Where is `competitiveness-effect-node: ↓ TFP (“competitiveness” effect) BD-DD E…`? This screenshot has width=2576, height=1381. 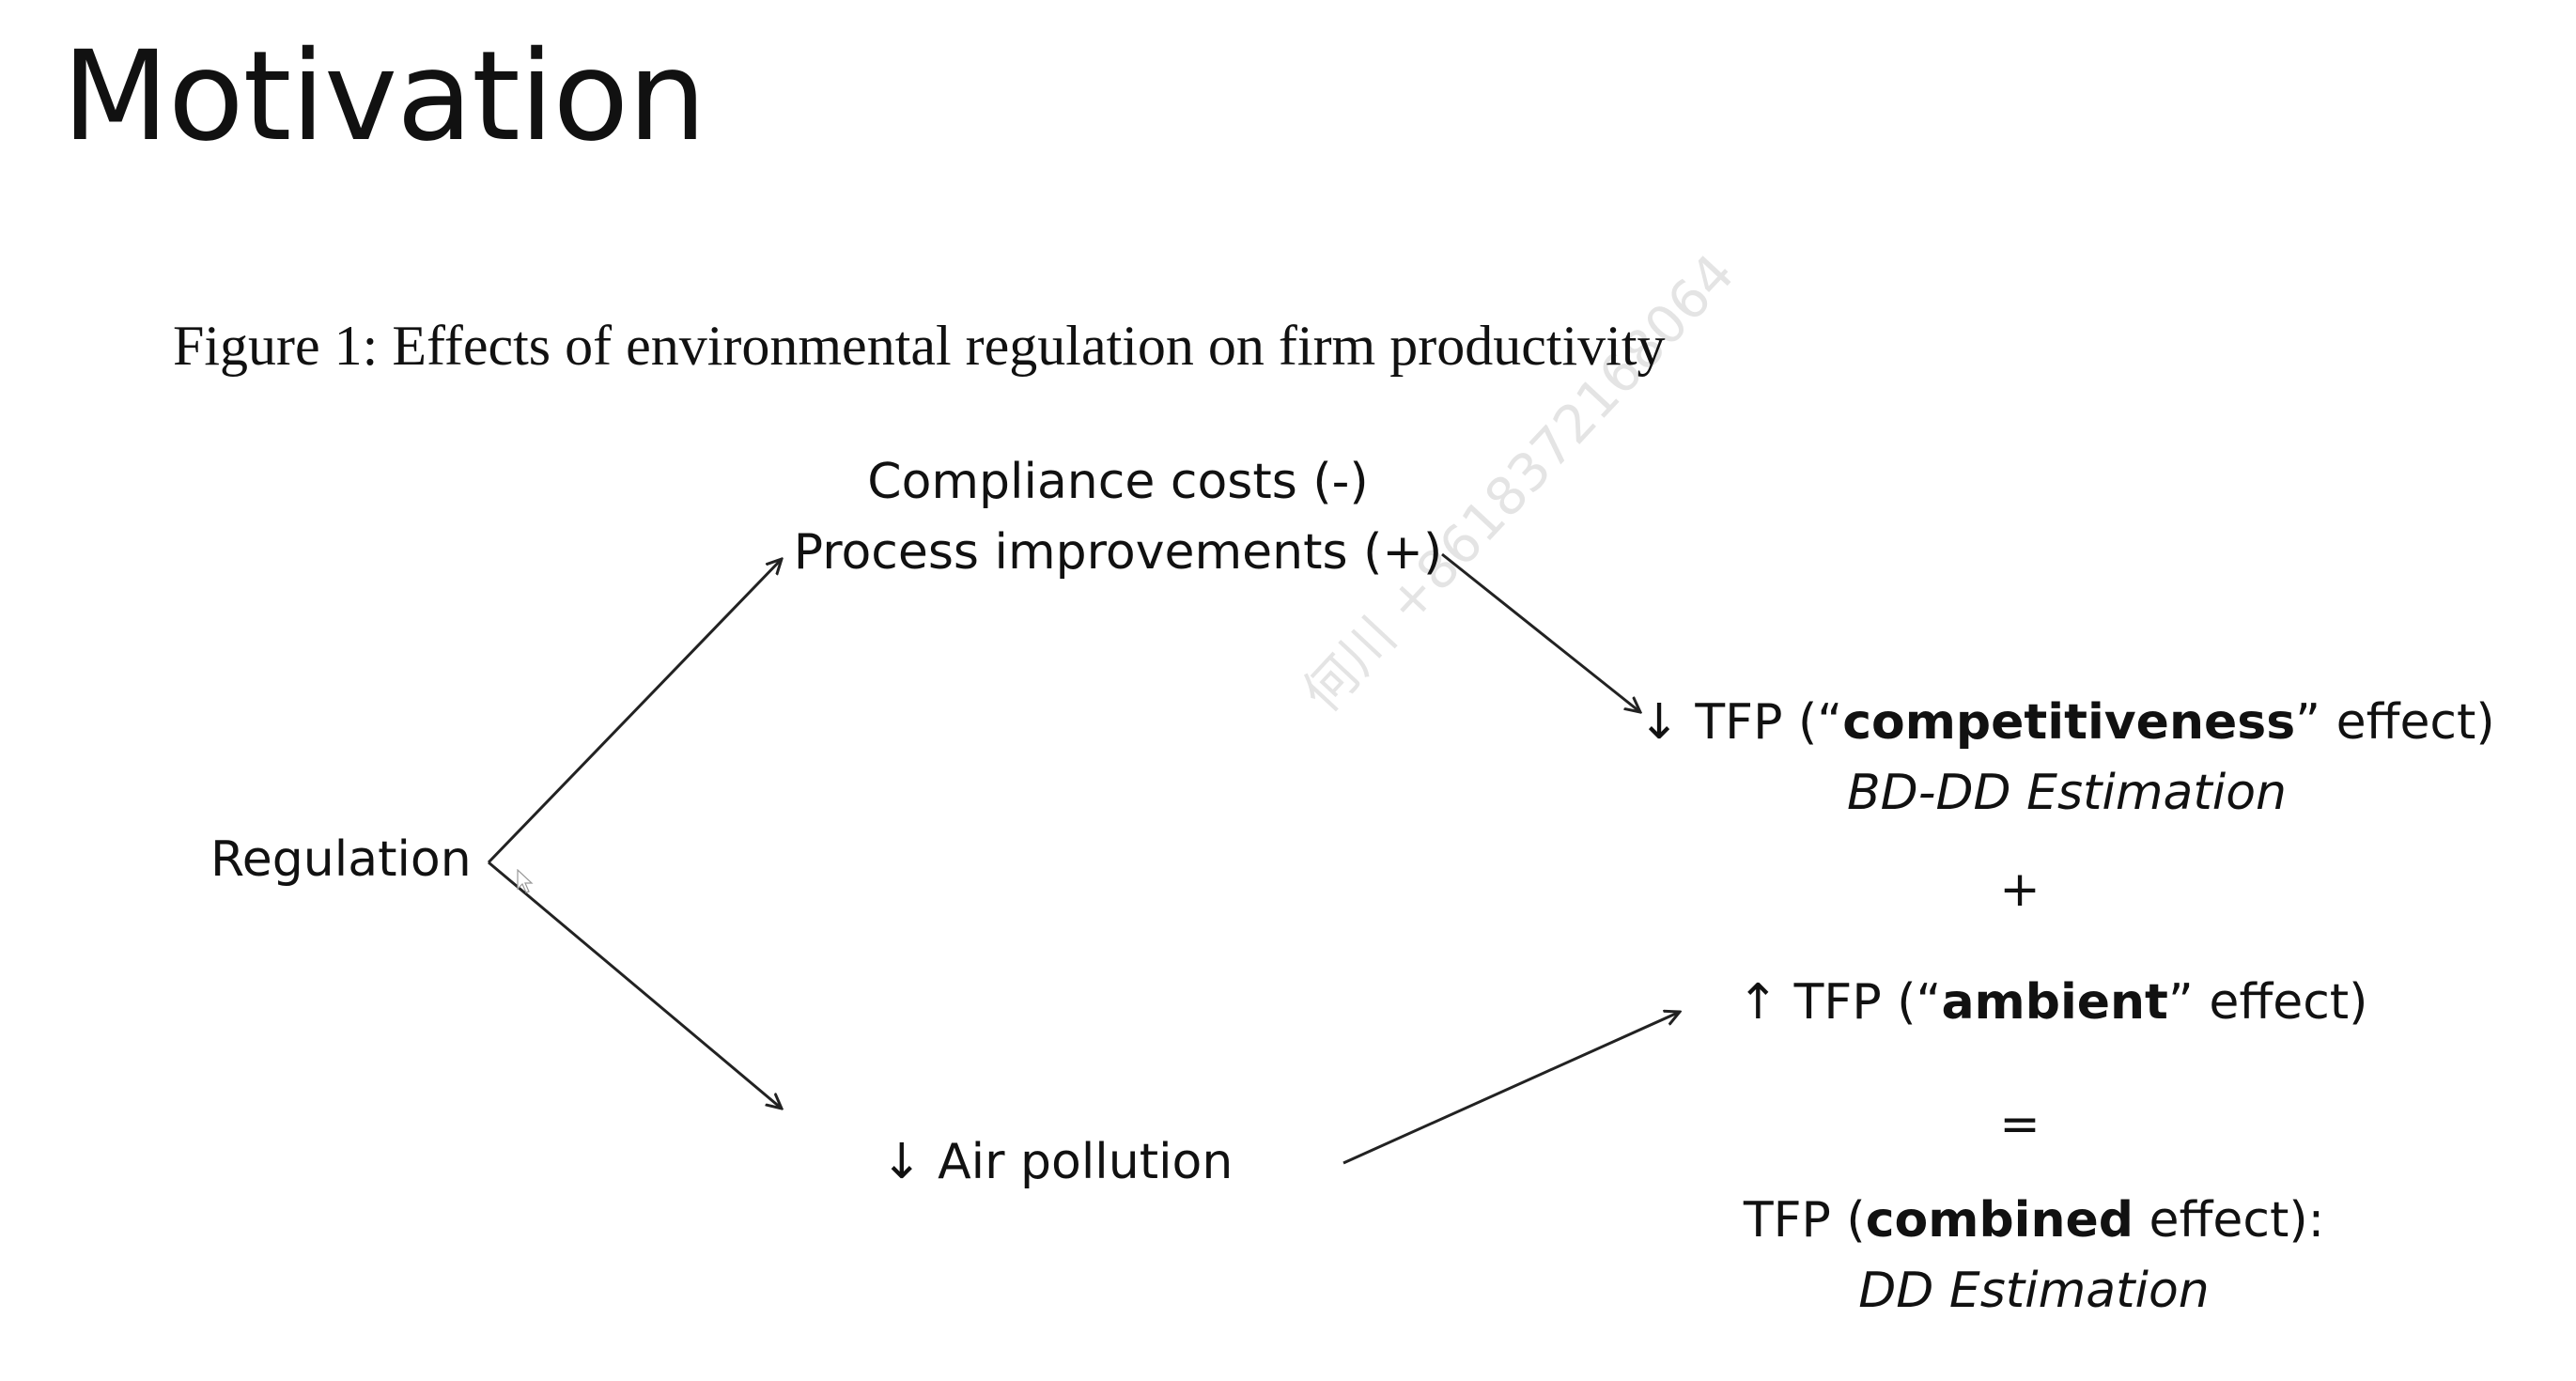 competitiveness-effect-node: ↓ TFP (“competitiveness” effect) BD-DD E… is located at coordinates (2066, 759).